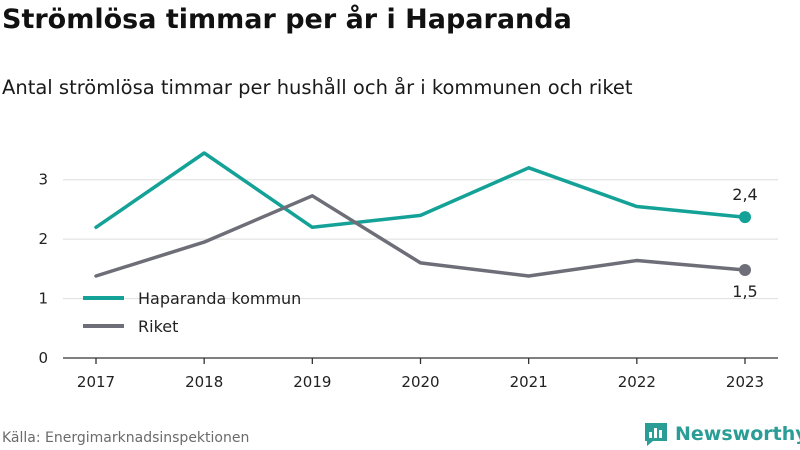  Describe the element at coordinates (312, 382) in the screenshot. I see `x-tick-label: 2019` at that location.